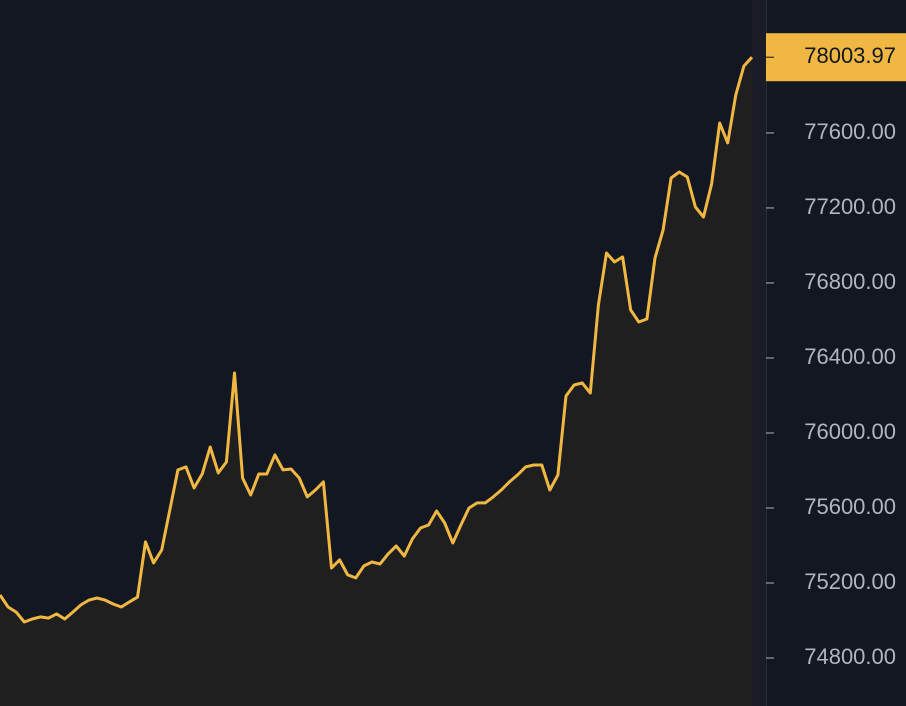  Describe the element at coordinates (850, 431) in the screenshot. I see `y-tick-label: 76000.00` at that location.